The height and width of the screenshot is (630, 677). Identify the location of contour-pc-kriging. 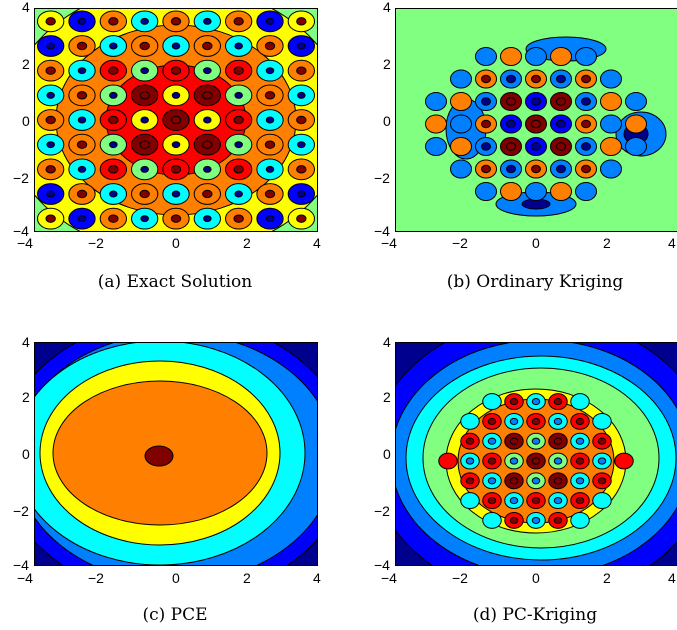
(536, 454).